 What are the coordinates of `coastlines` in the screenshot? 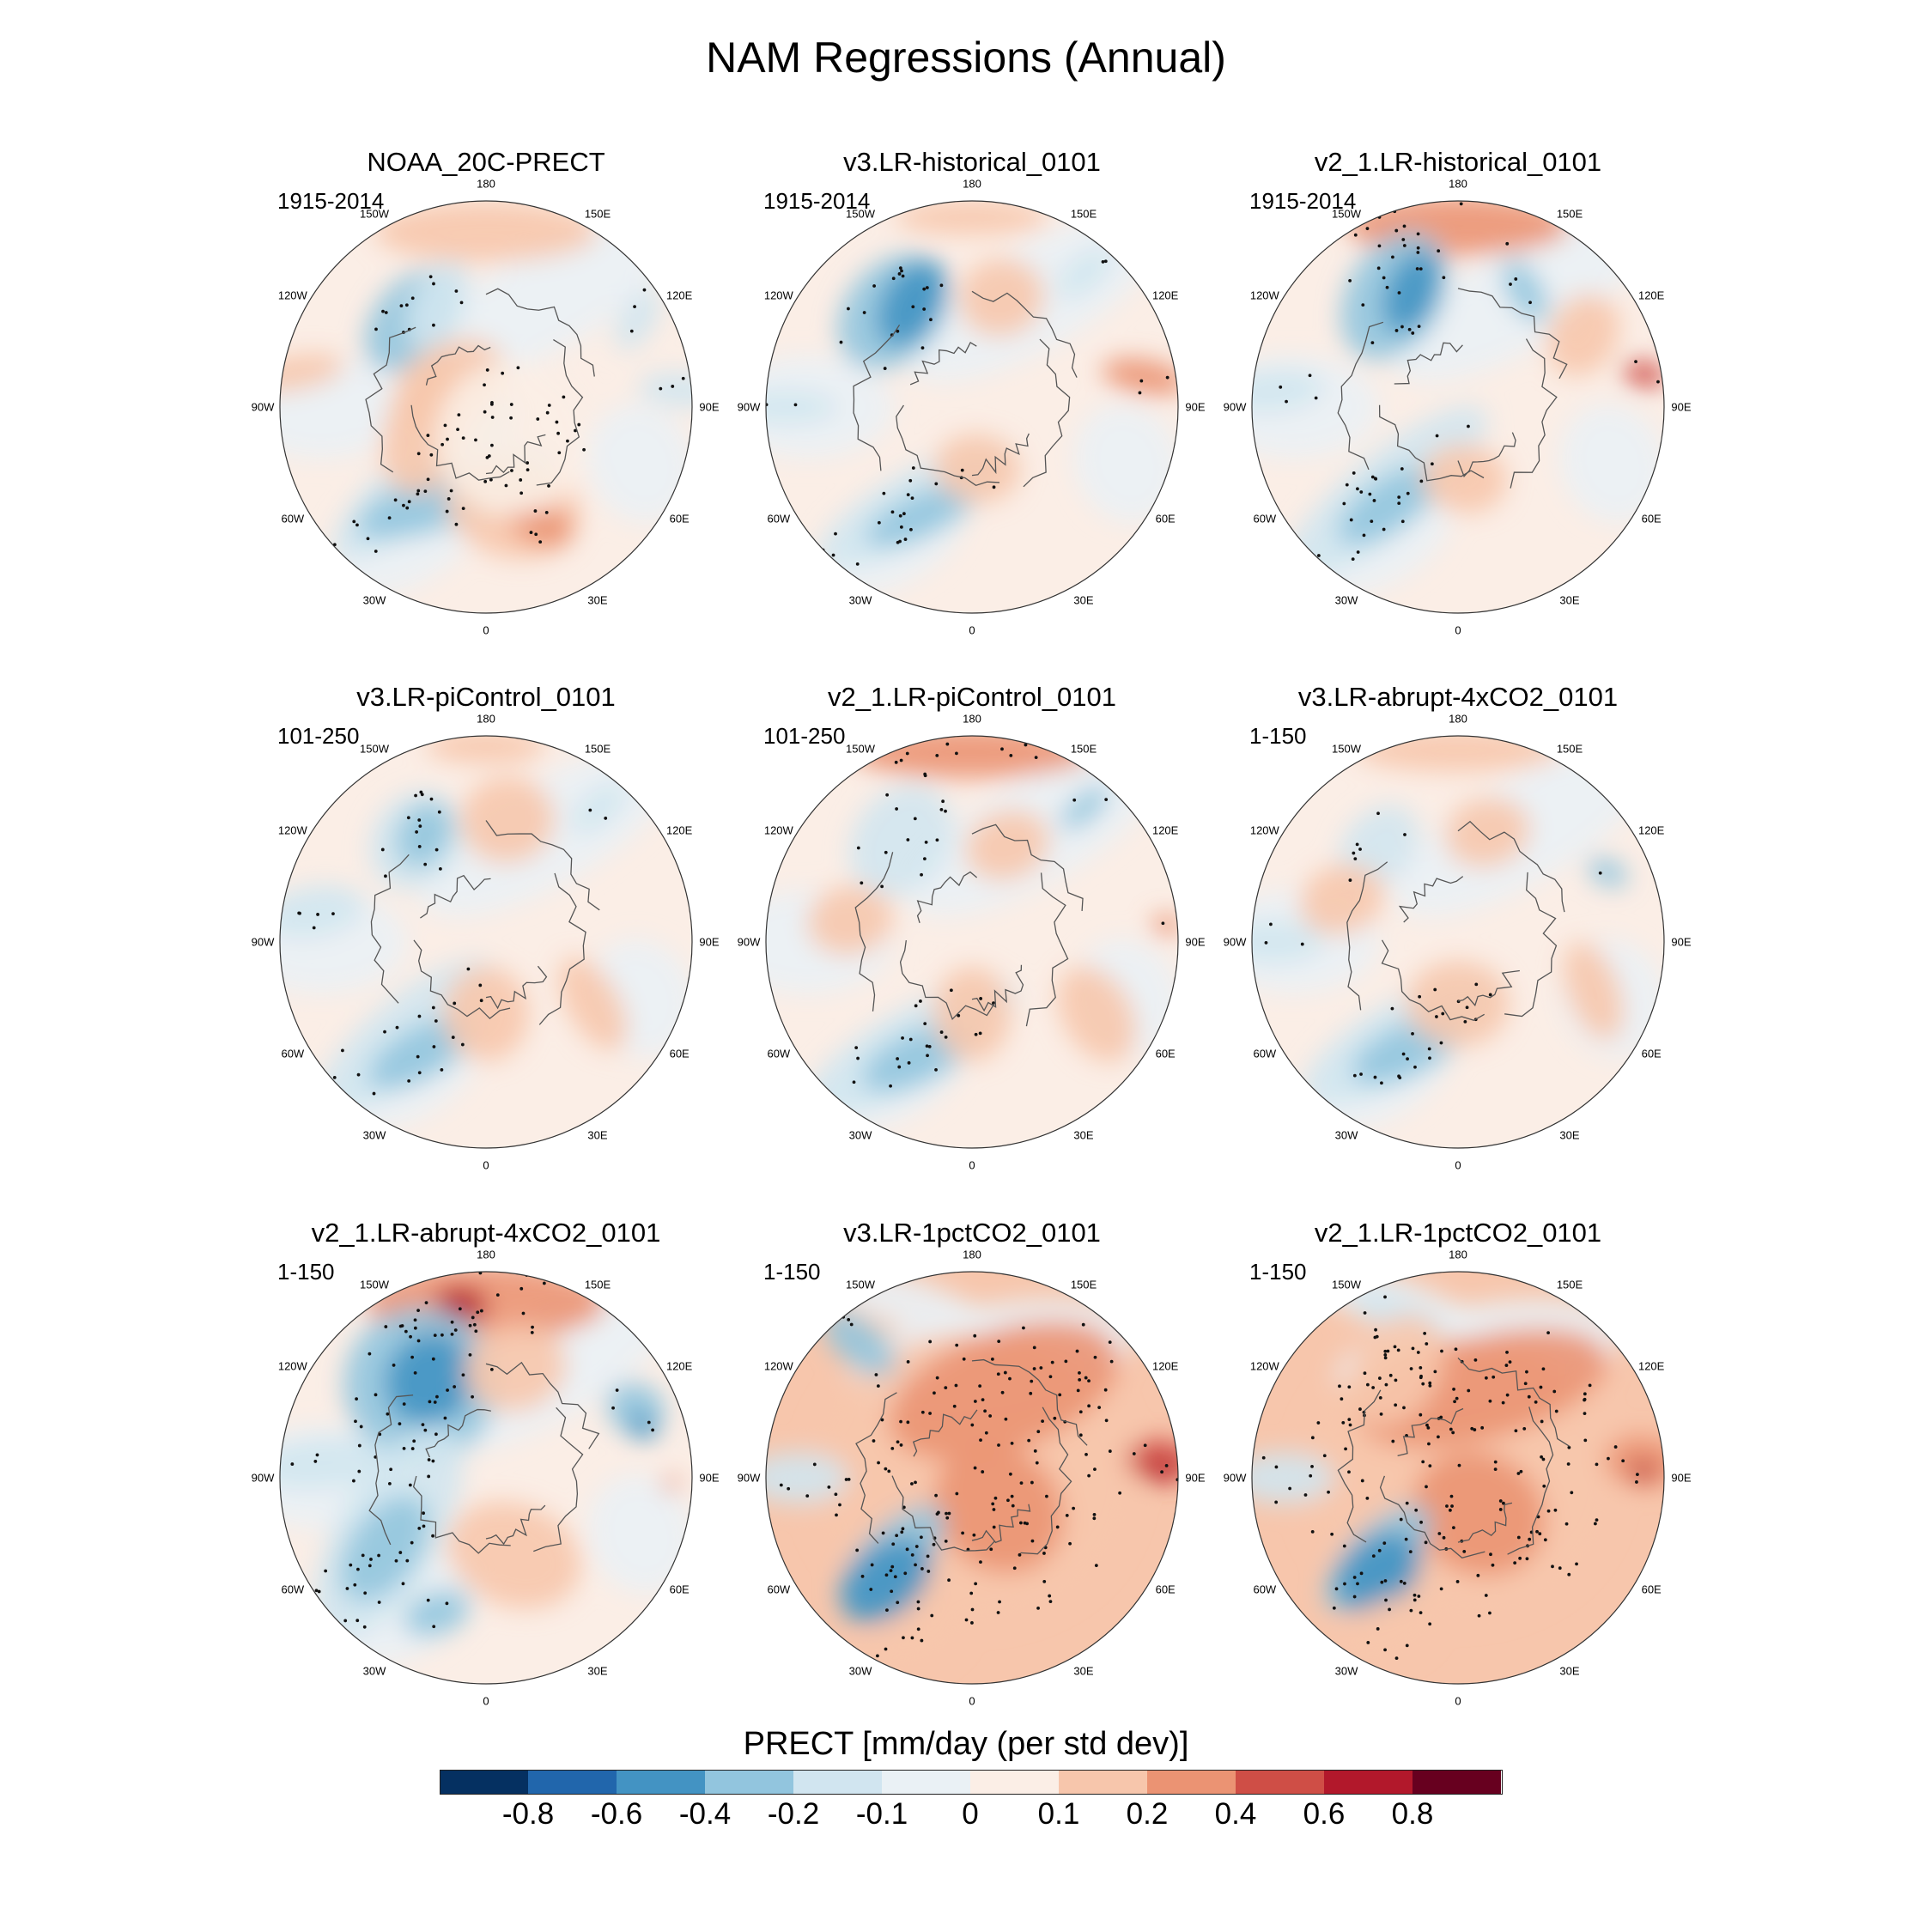 It's located at (972, 1456).